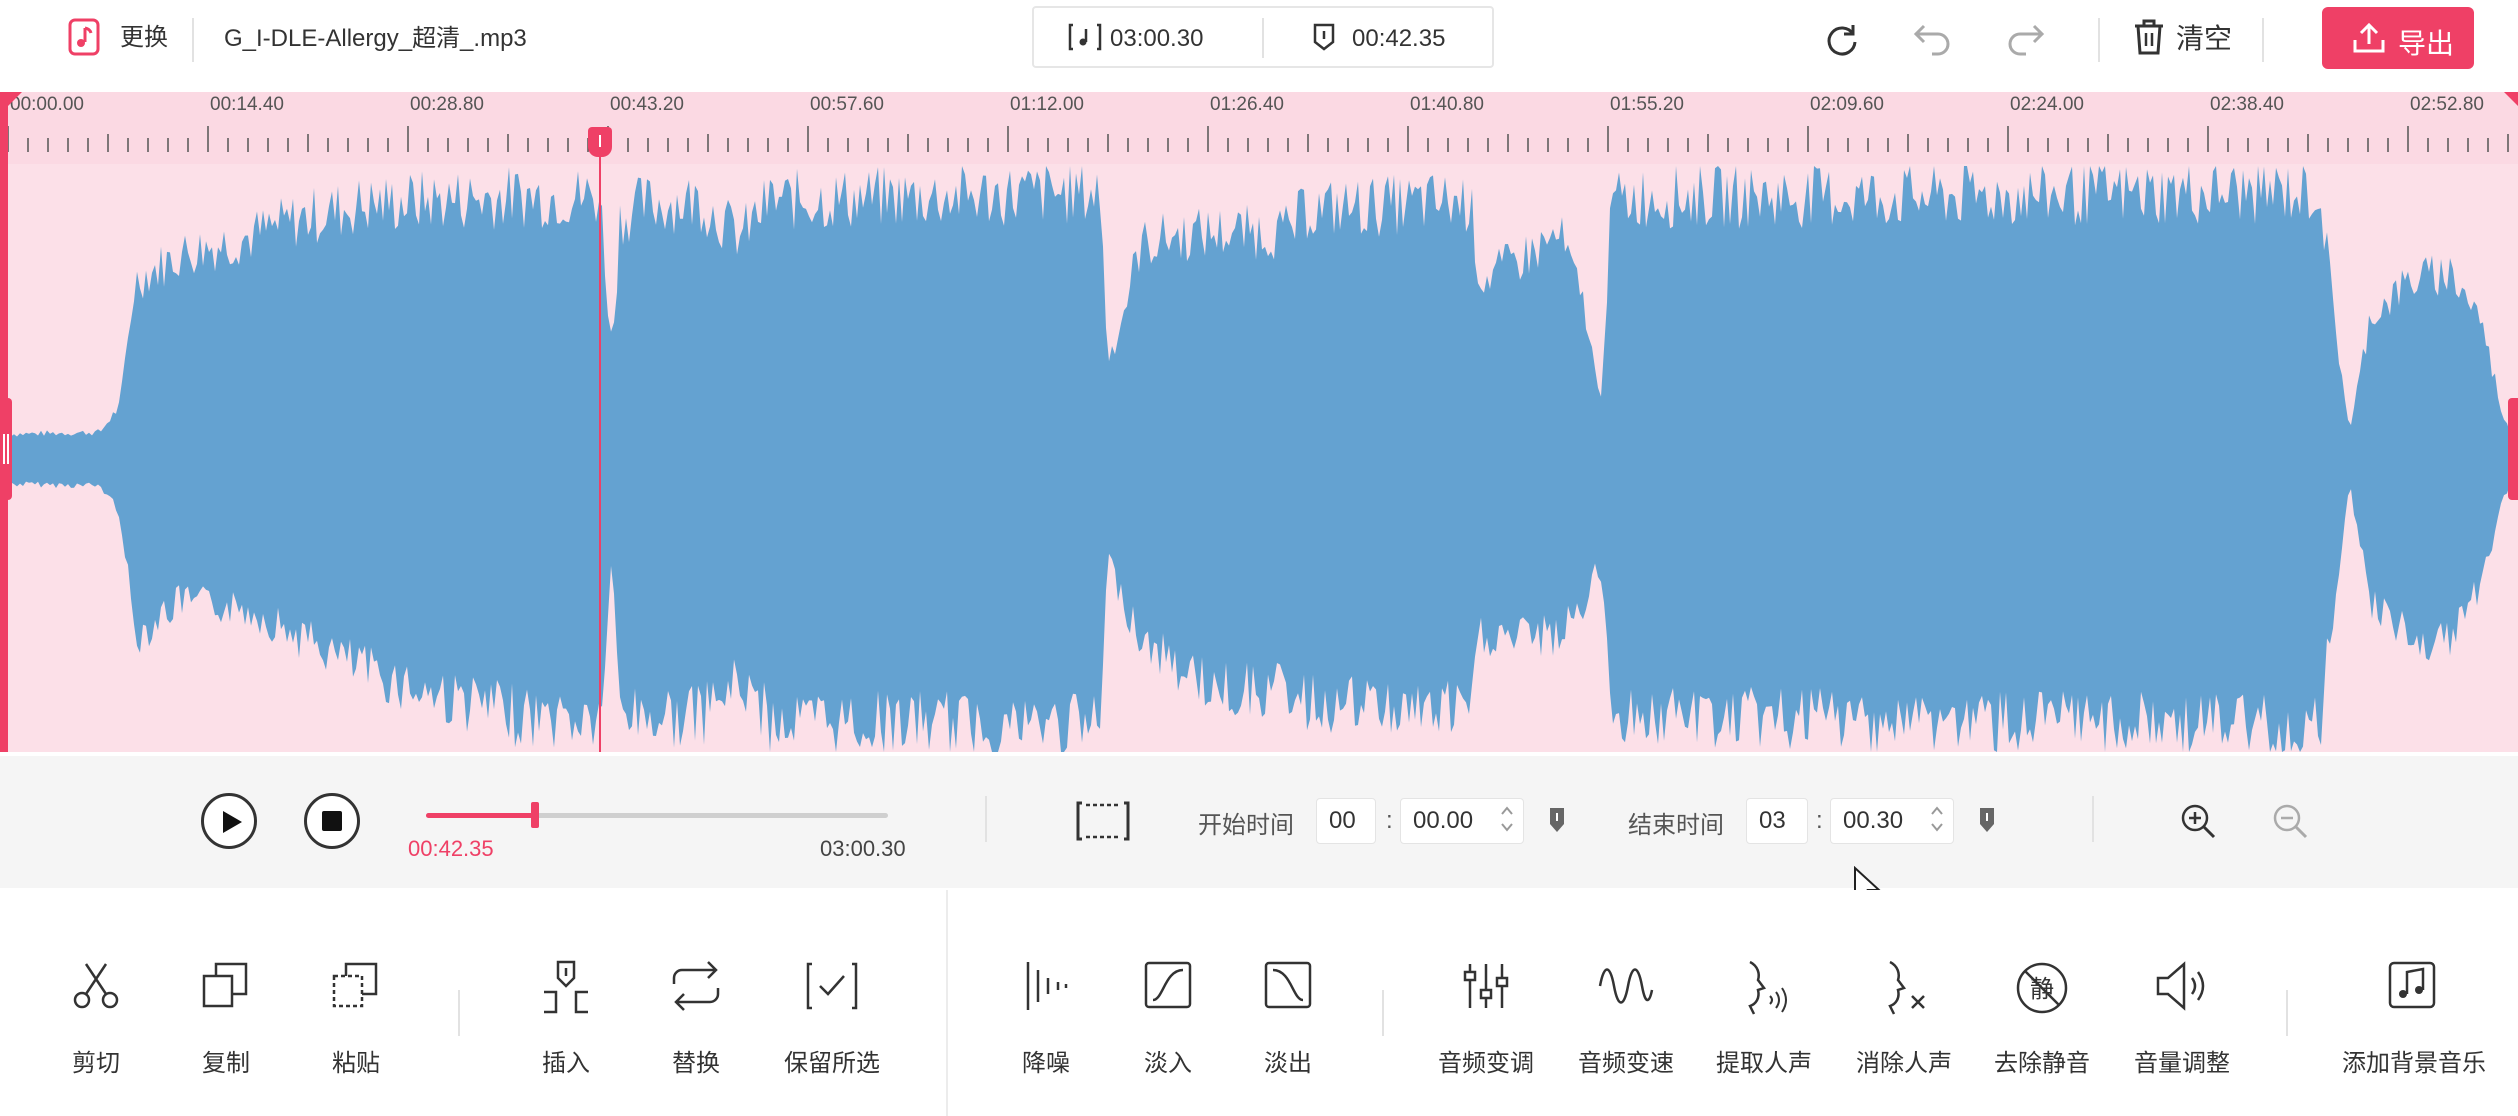  Describe the element at coordinates (226, 1063) in the screenshot. I see `copy-label: 复制` at that location.